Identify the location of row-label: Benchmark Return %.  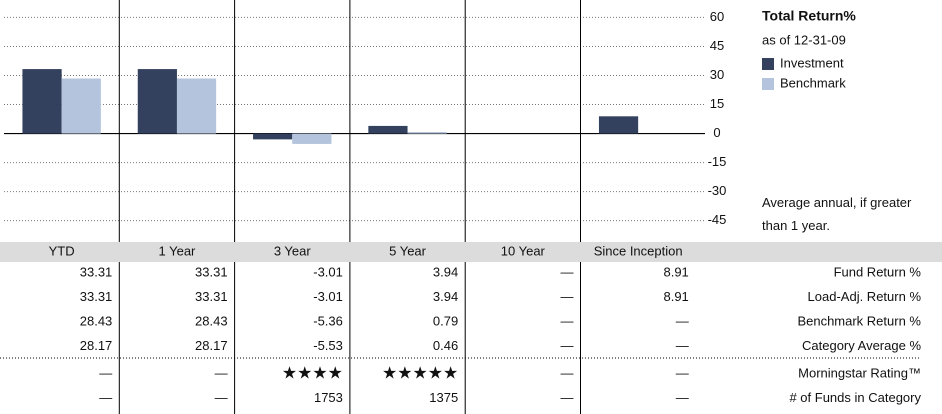
(859, 320).